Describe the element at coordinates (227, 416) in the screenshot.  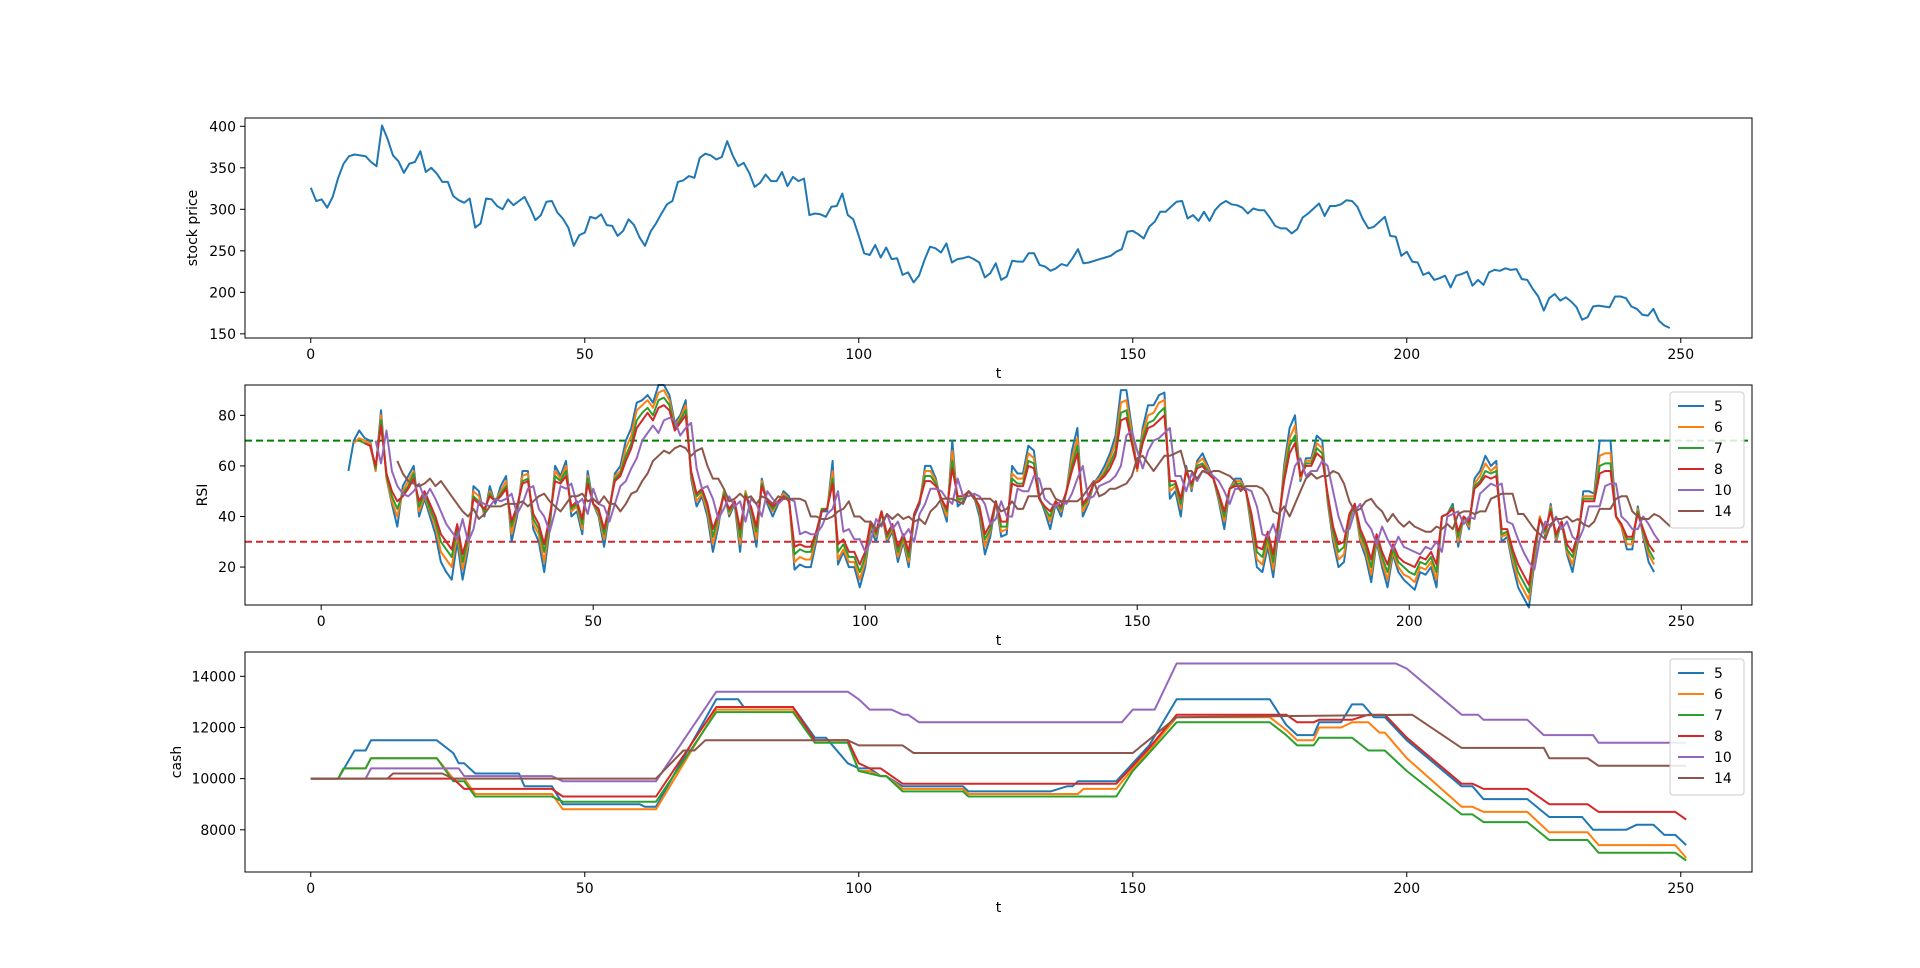
I see `y-tick-label: 80` at that location.